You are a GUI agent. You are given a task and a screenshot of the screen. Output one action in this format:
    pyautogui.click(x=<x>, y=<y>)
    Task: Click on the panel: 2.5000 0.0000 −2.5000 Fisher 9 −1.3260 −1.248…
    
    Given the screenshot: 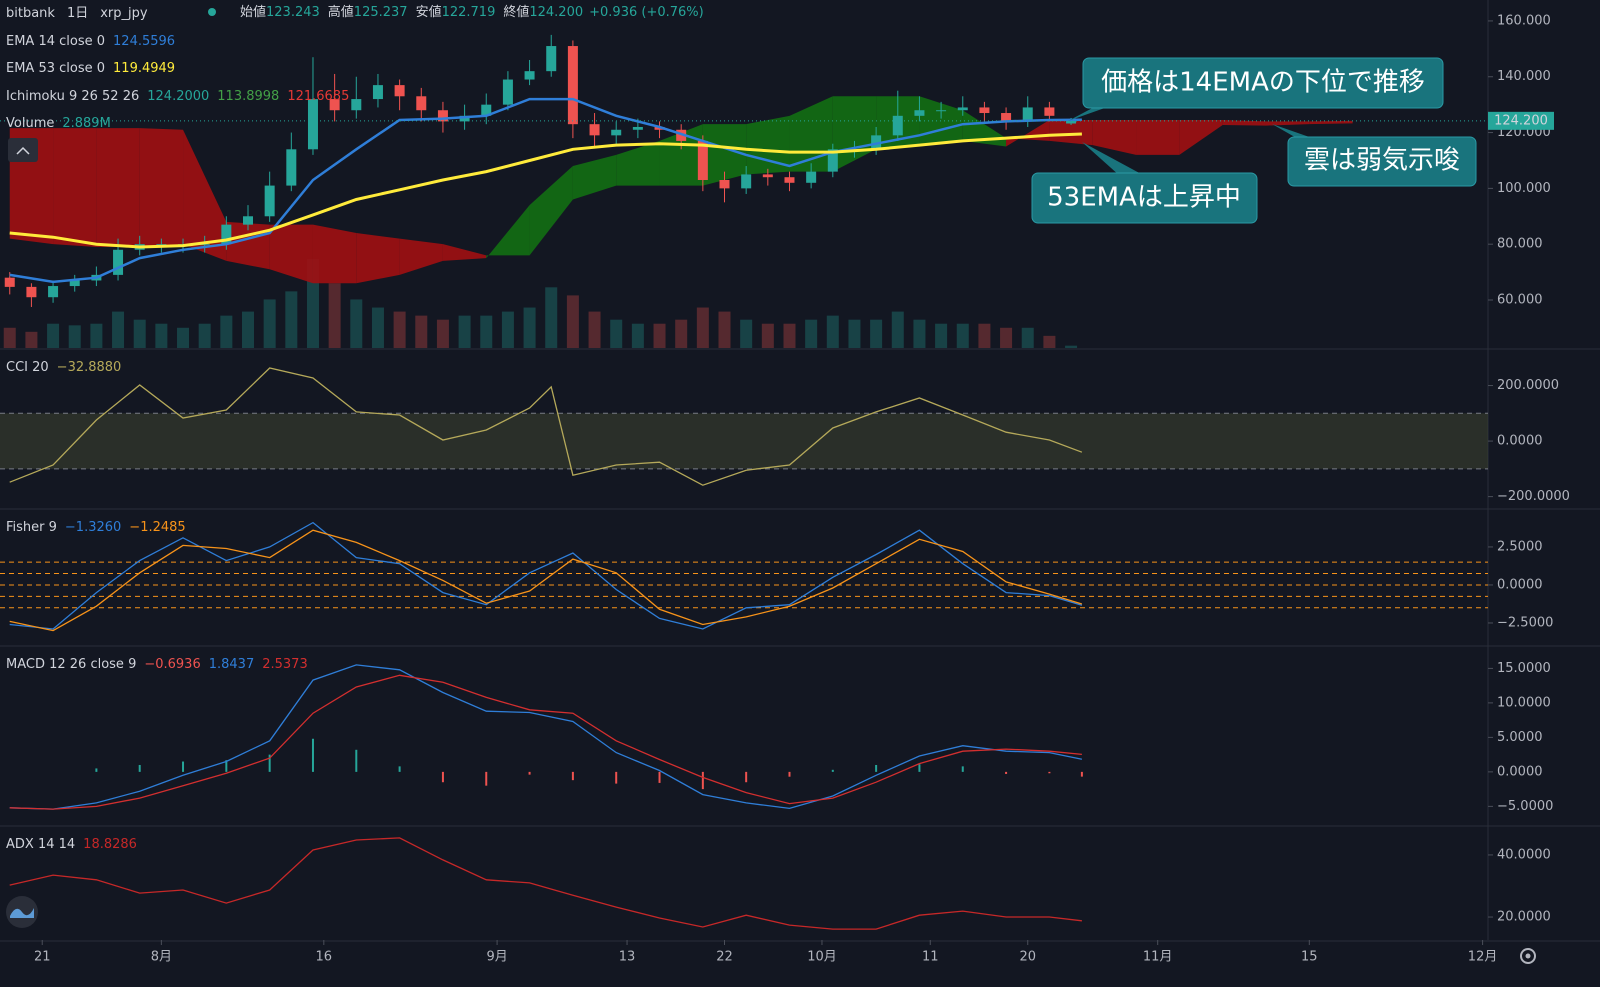 What is the action you would take?
    pyautogui.click(x=776, y=576)
    